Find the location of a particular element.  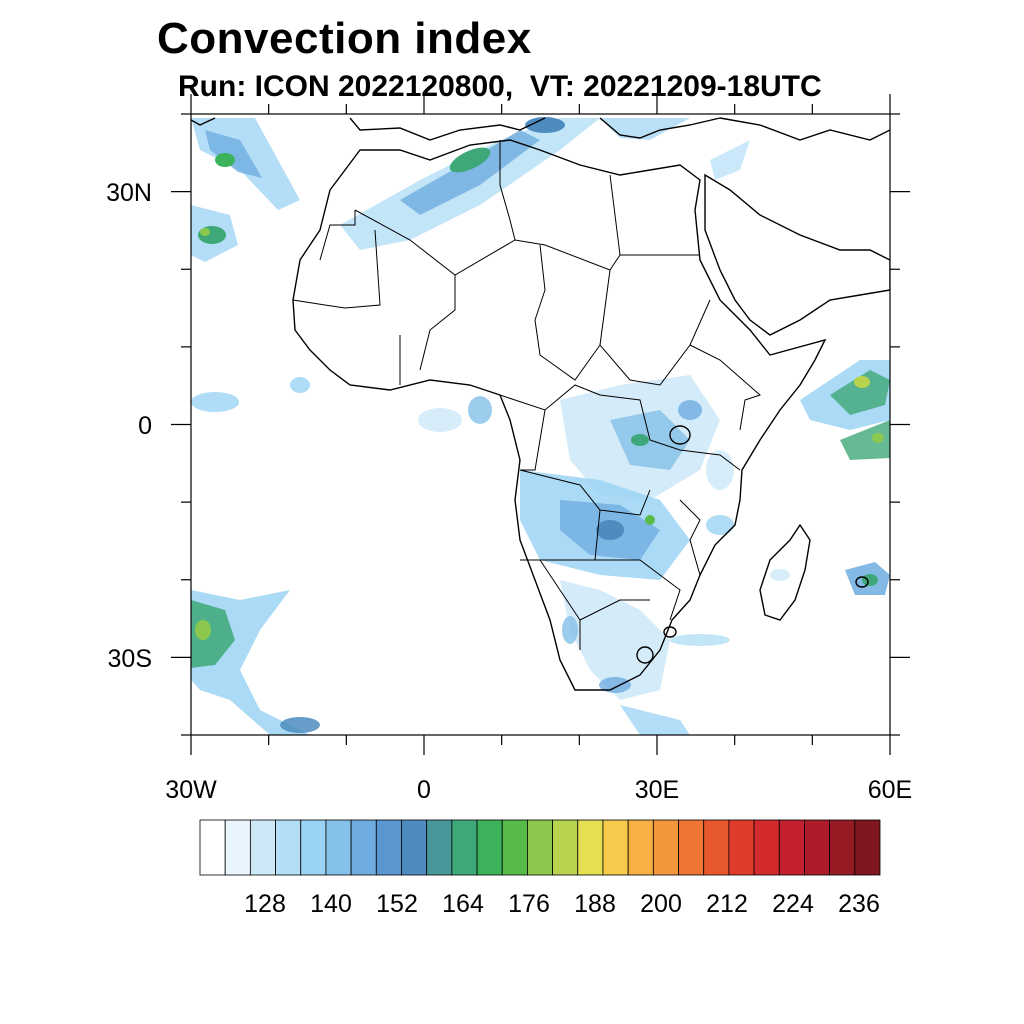

y-tick-label-30n: 30N is located at coordinates (129, 193).